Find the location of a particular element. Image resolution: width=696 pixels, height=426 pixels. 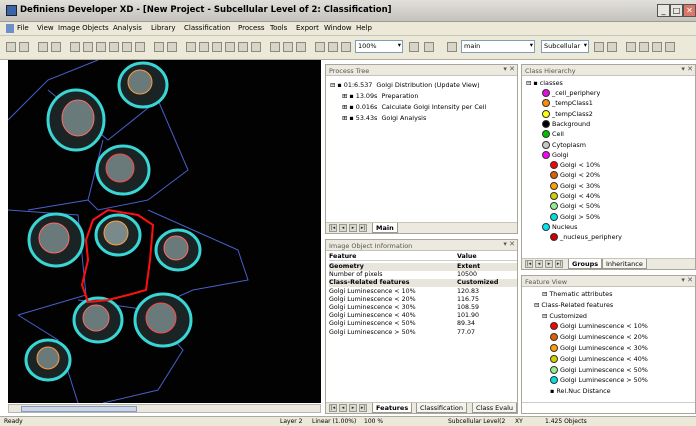

save-icon is located at coordinates (24, 47).